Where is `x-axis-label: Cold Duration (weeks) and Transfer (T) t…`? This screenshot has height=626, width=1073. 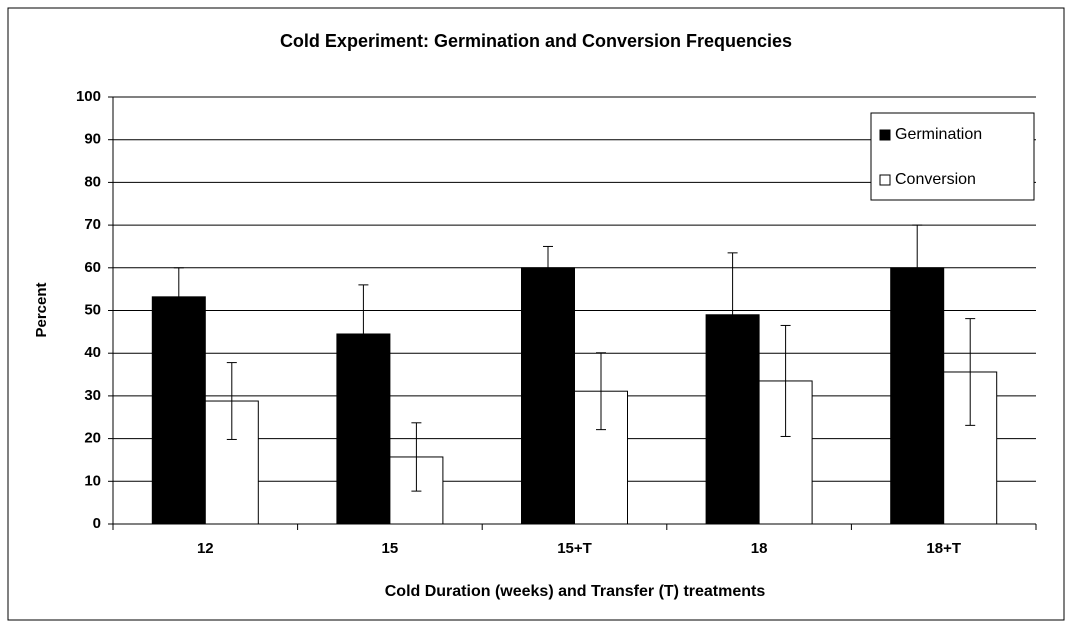 x-axis-label: Cold Duration (weeks) and Transfer (T) t… is located at coordinates (575, 591).